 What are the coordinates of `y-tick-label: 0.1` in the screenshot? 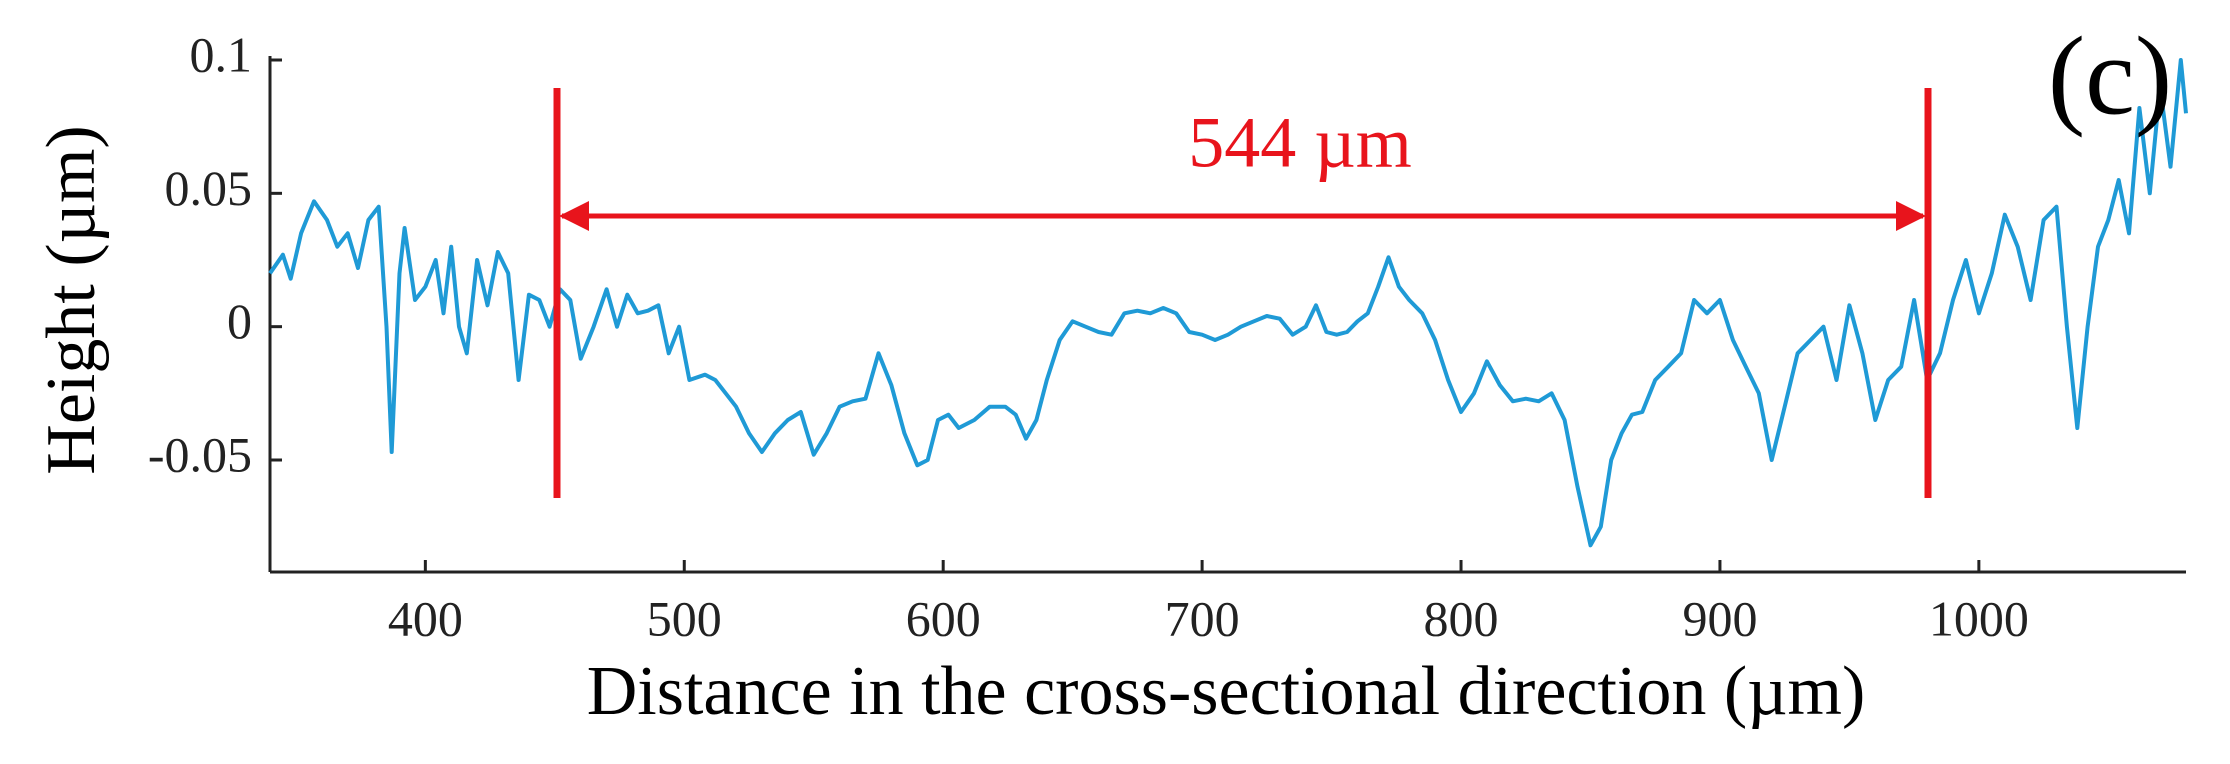 It's located at (221, 54).